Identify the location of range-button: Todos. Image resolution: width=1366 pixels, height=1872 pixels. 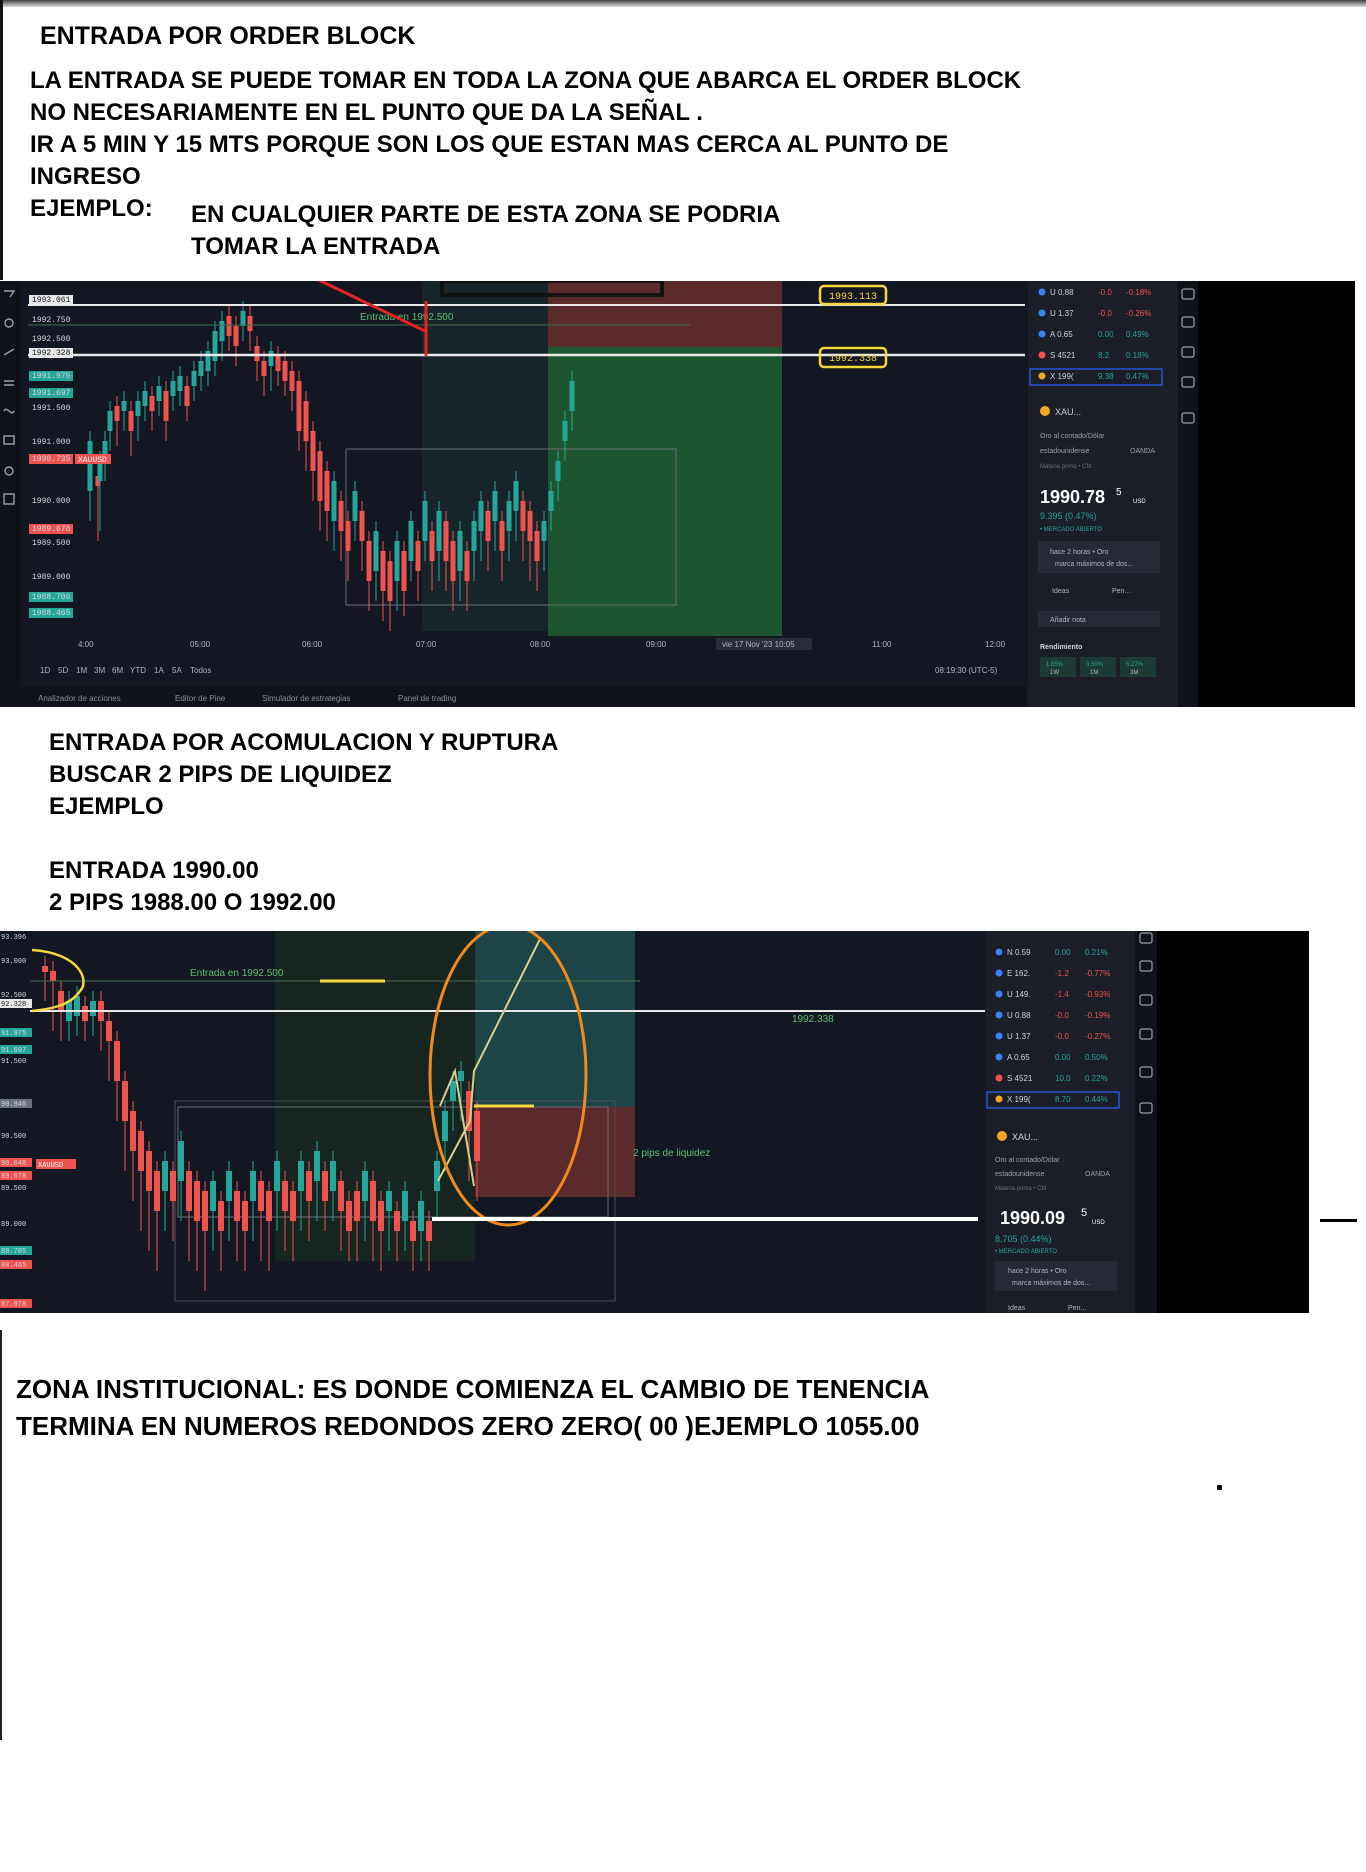
(200, 670).